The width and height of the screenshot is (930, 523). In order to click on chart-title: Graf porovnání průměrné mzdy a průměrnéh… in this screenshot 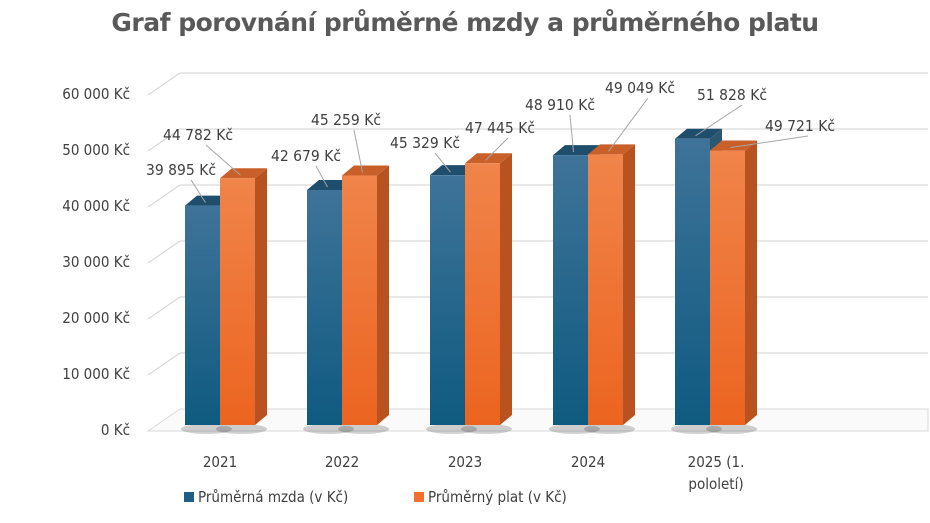, I will do `click(465, 22)`.